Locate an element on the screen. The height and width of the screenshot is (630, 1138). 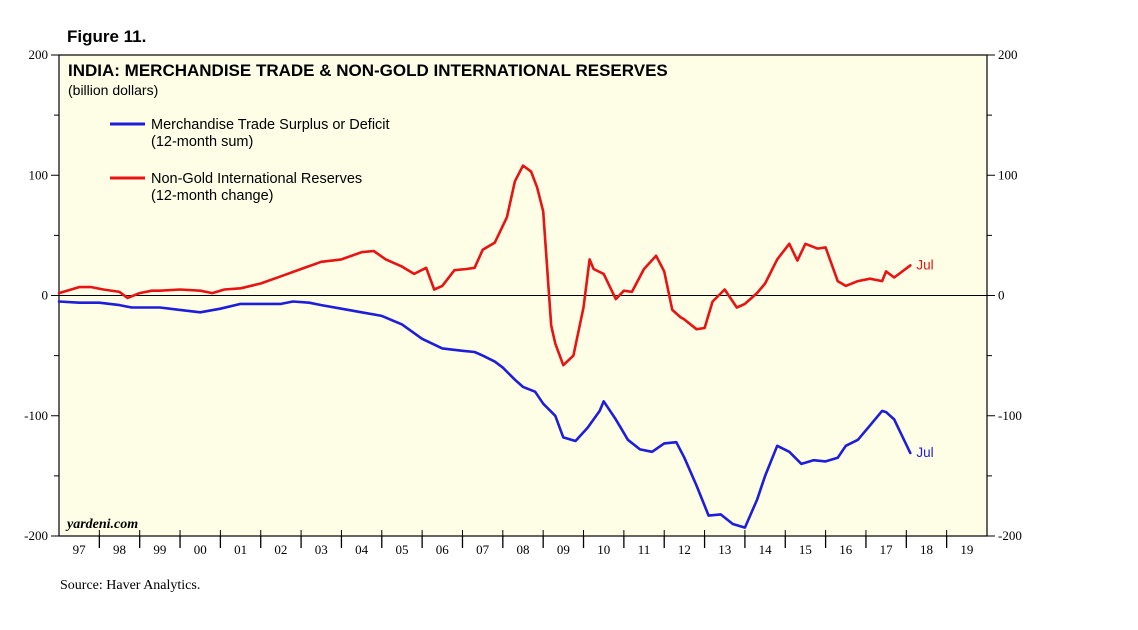
legend-trade-label: Merchandise Trade Surplus or Deficit is located at coordinates (270, 125).